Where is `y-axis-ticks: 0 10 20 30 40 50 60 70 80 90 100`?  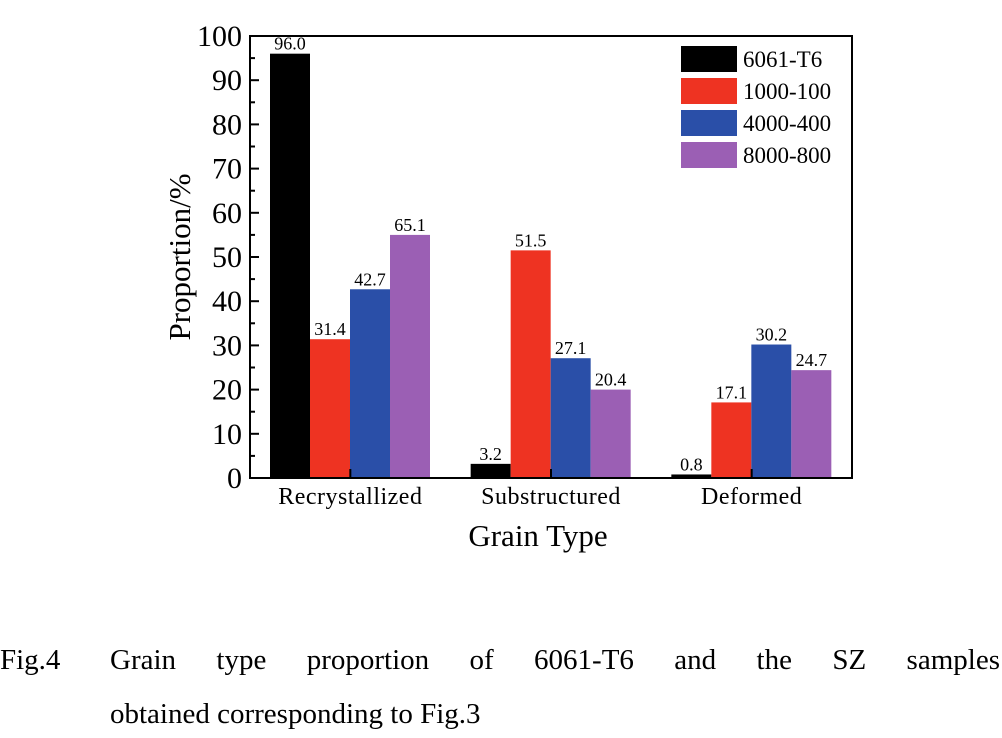
y-axis-ticks: 0 10 20 30 40 50 60 70 80 90 100 is located at coordinates (228, 257).